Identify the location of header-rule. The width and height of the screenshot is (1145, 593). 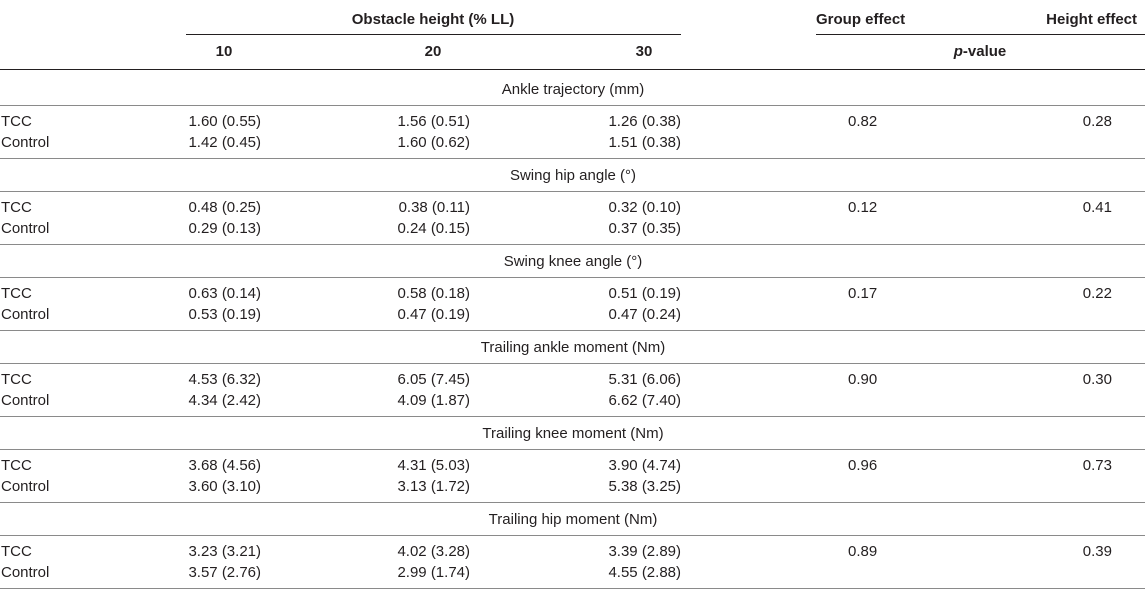
(572, 69).